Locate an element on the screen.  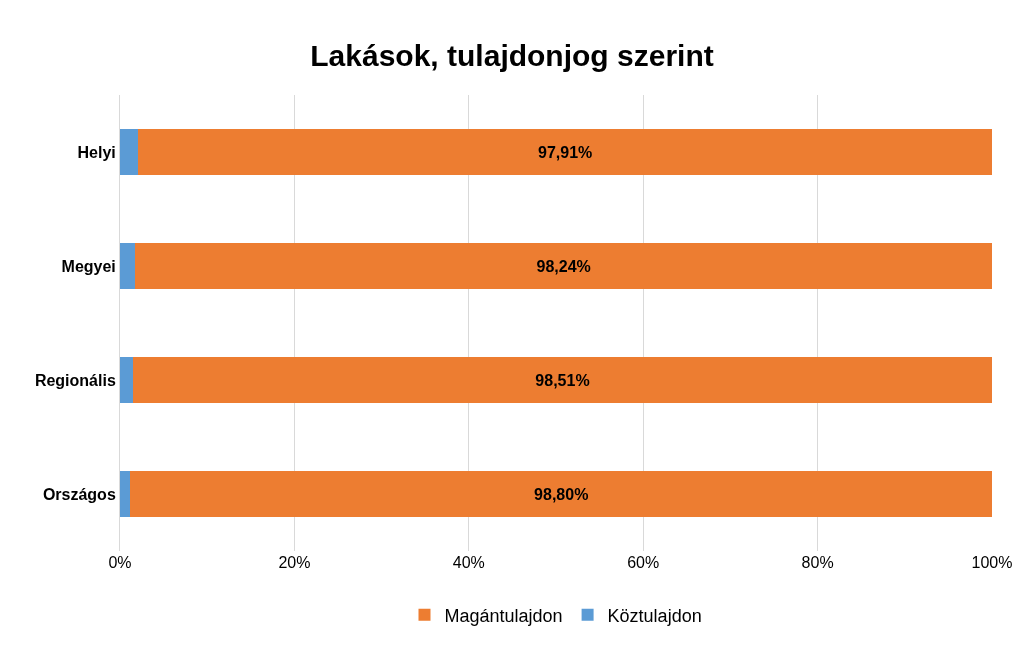
data-label: 98,51% is located at coordinates (562, 380).